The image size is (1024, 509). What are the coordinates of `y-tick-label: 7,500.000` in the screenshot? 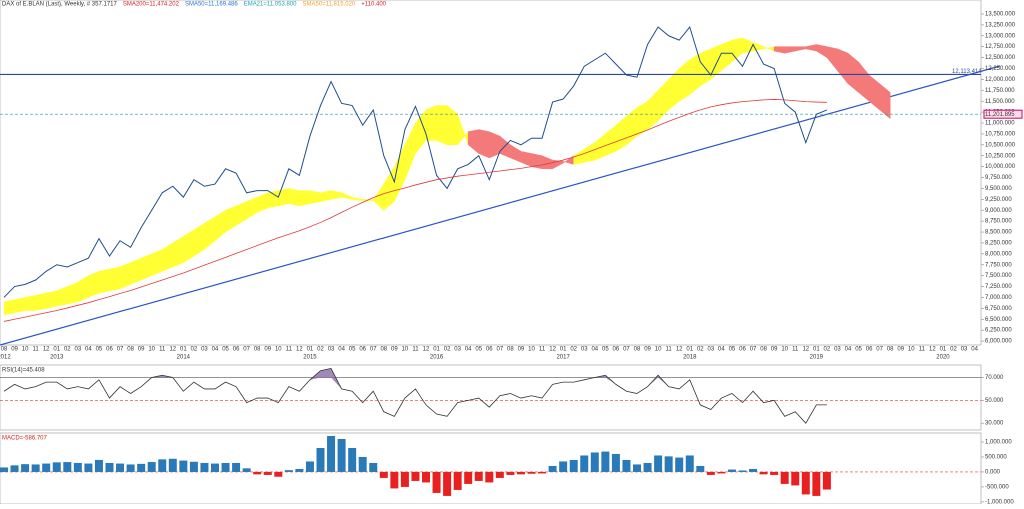 It's located at (998, 276).